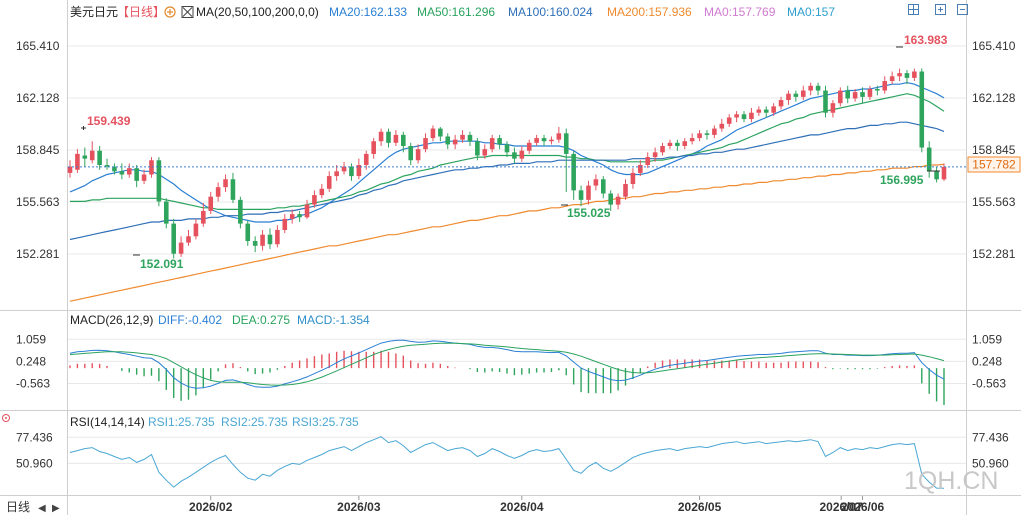  What do you see at coordinates (512, 450) in the screenshot?
I see `rsi-axis: 77.436 77.436 50.960 50.960` at bounding box center [512, 450].